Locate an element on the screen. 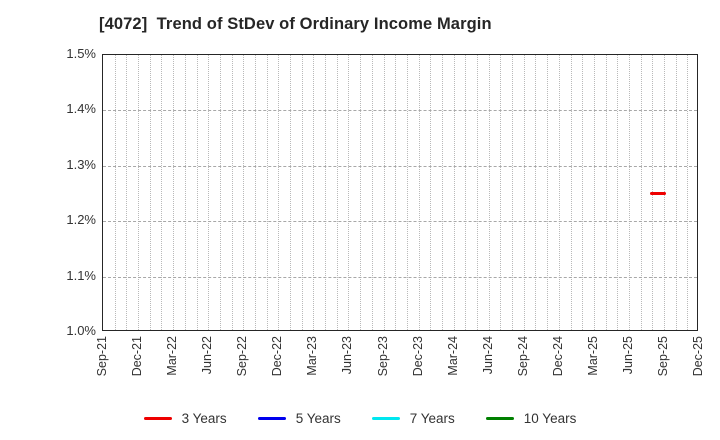 The image size is (720, 440). legend-item-5-years: 5 Years is located at coordinates (299, 418).